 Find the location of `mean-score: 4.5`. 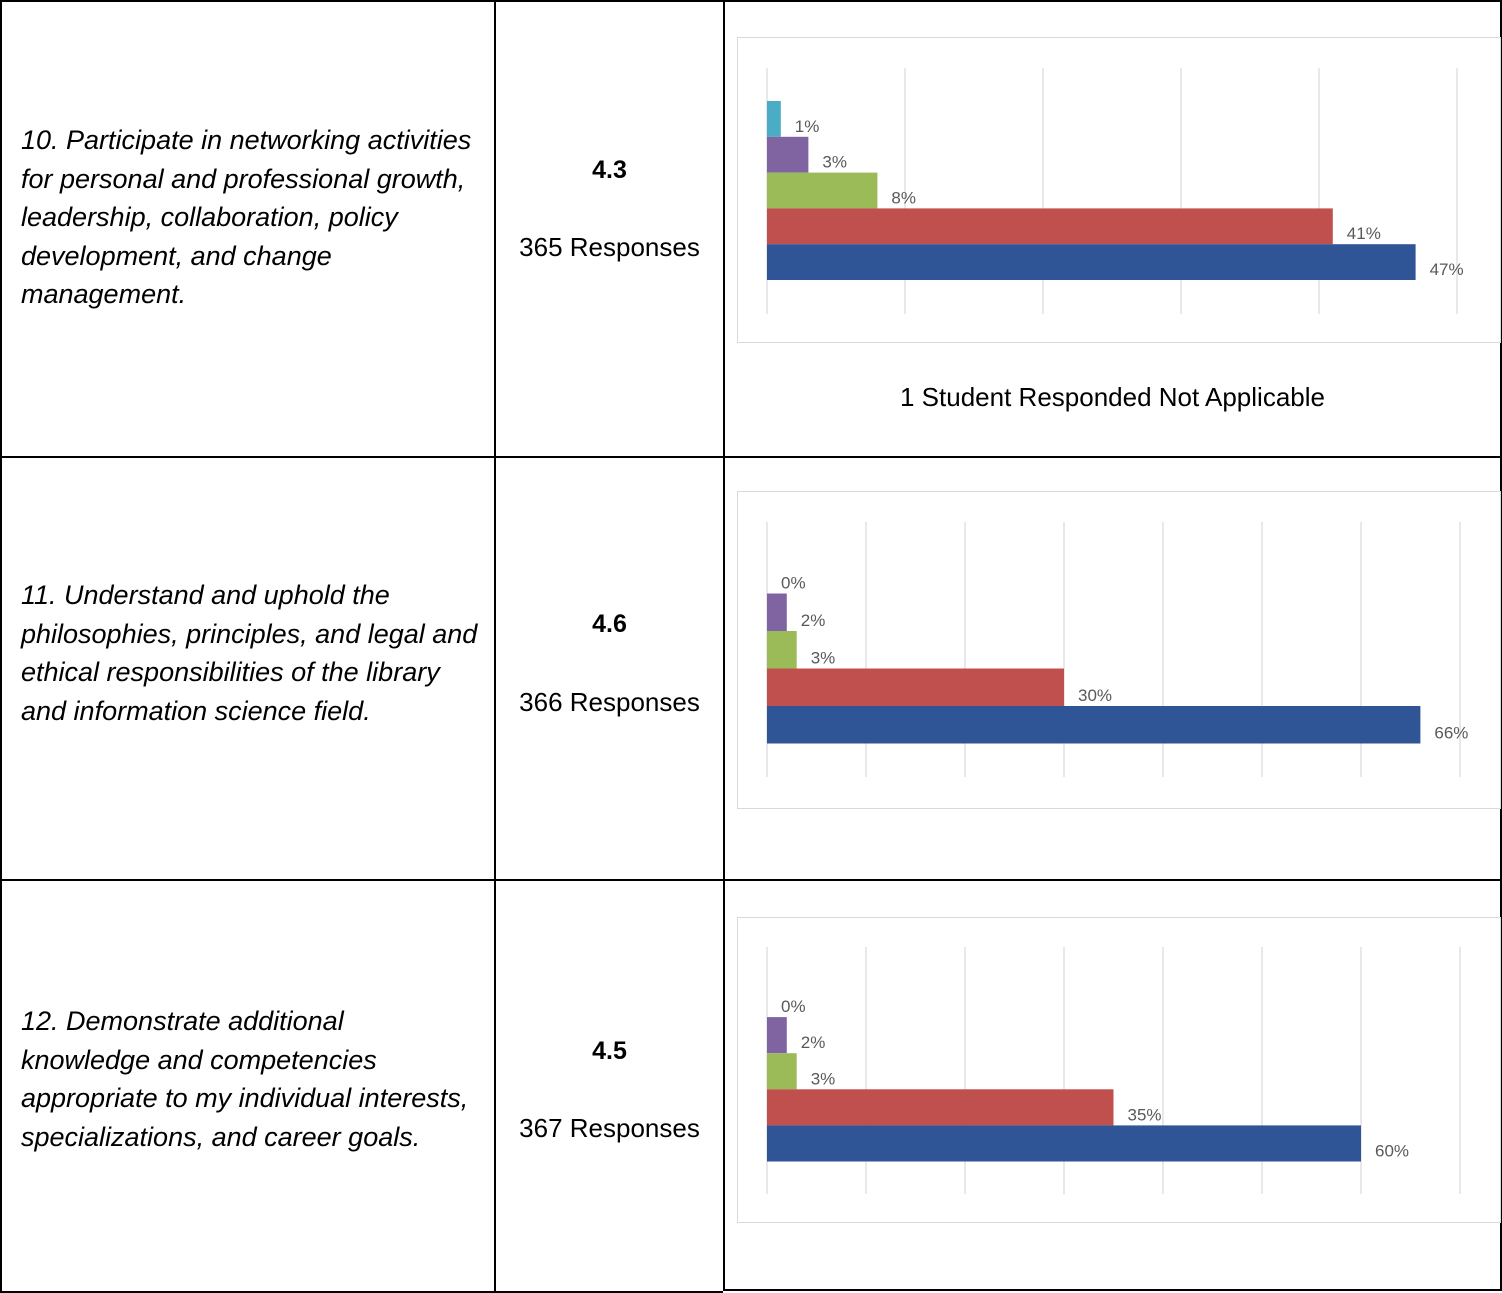

mean-score: 4.5 is located at coordinates (609, 1051).